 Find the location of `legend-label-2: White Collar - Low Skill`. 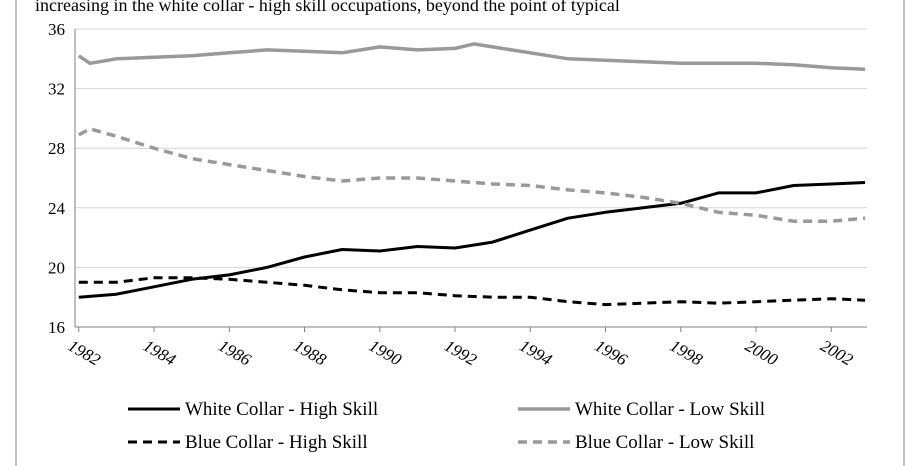

legend-label-2: White Collar - Low Skill is located at coordinates (670, 409).